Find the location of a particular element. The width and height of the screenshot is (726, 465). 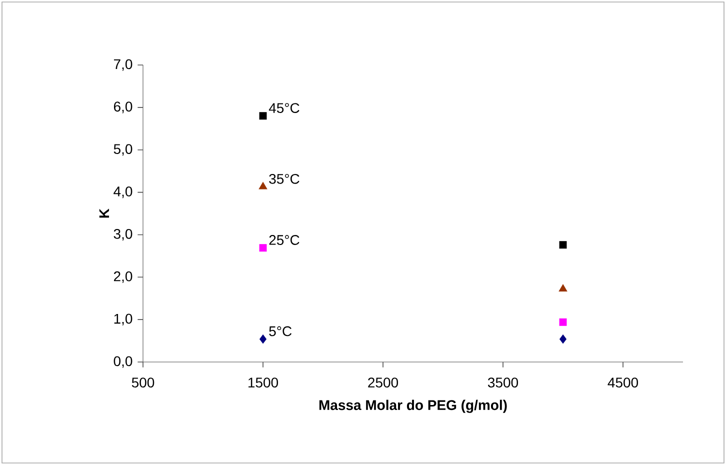

x-tick-label: 4500 is located at coordinates (623, 383).